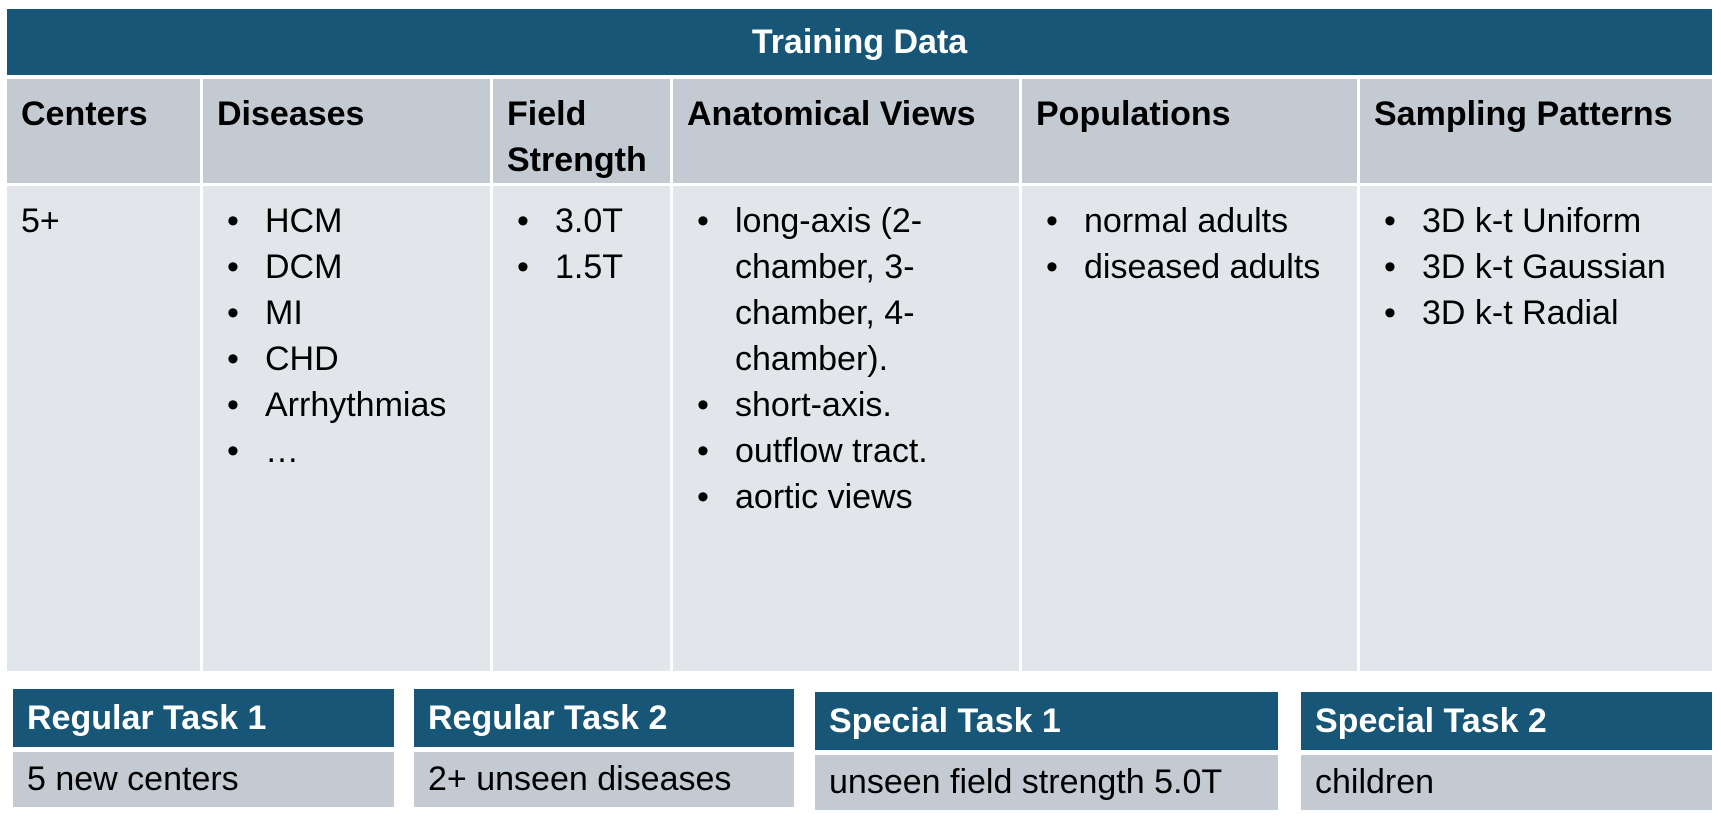 Image resolution: width=1721 pixels, height=823 pixels. What do you see at coordinates (346, 405) in the screenshot?
I see `list-item: • Arrhythmias` at bounding box center [346, 405].